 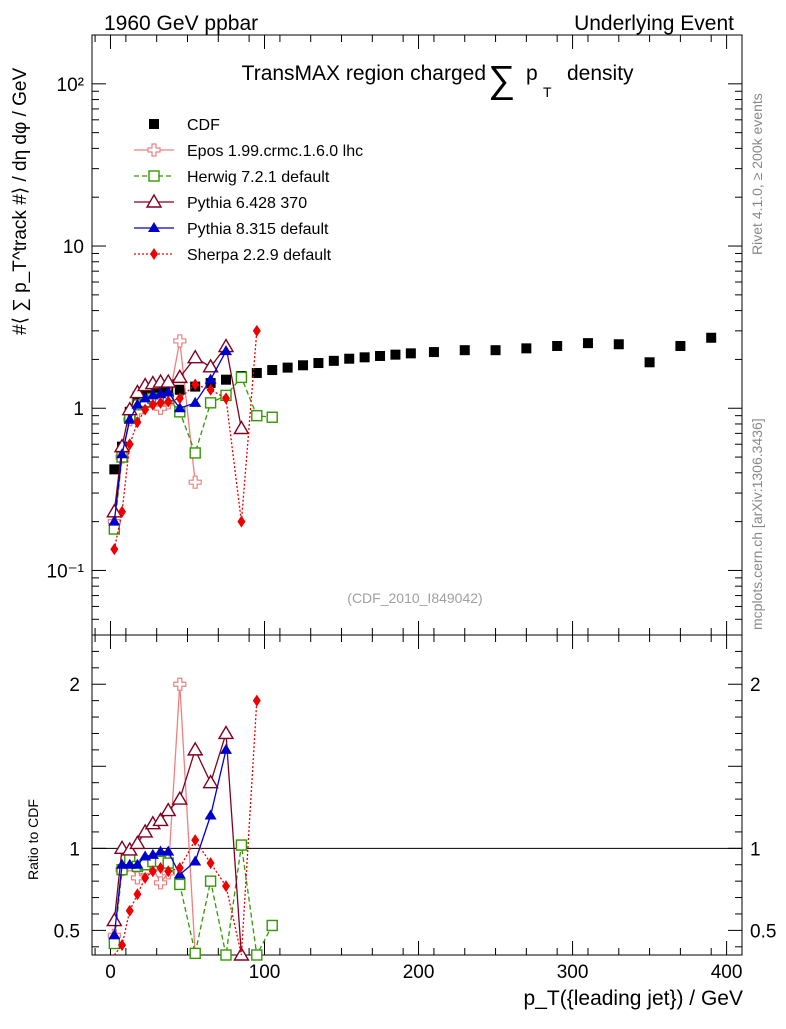 What do you see at coordinates (66, 571) in the screenshot?
I see `y-main-tick-label: 10⁻¹` at bounding box center [66, 571].